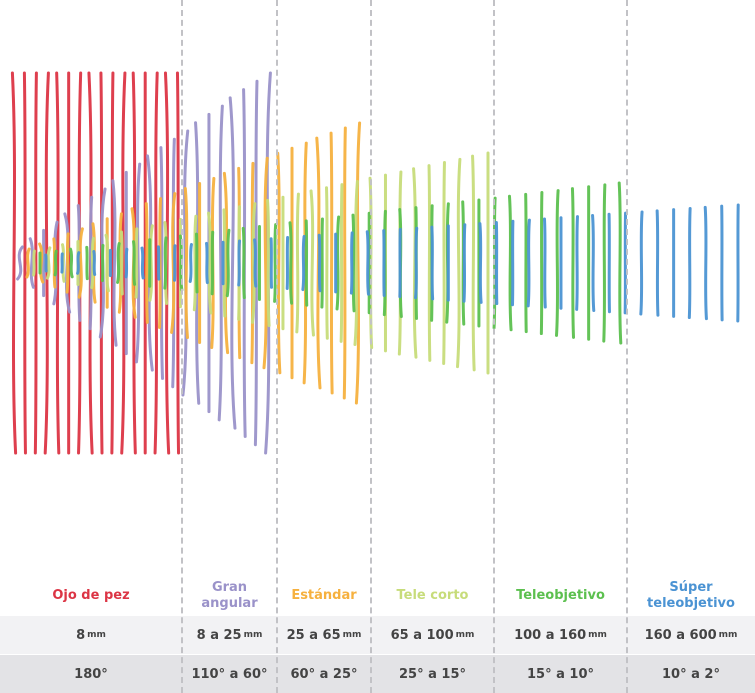 This screenshot has width=755, height=693. Describe the element at coordinates (324, 595) in the screenshot. I see `lens-name-standard: Estándar` at that location.